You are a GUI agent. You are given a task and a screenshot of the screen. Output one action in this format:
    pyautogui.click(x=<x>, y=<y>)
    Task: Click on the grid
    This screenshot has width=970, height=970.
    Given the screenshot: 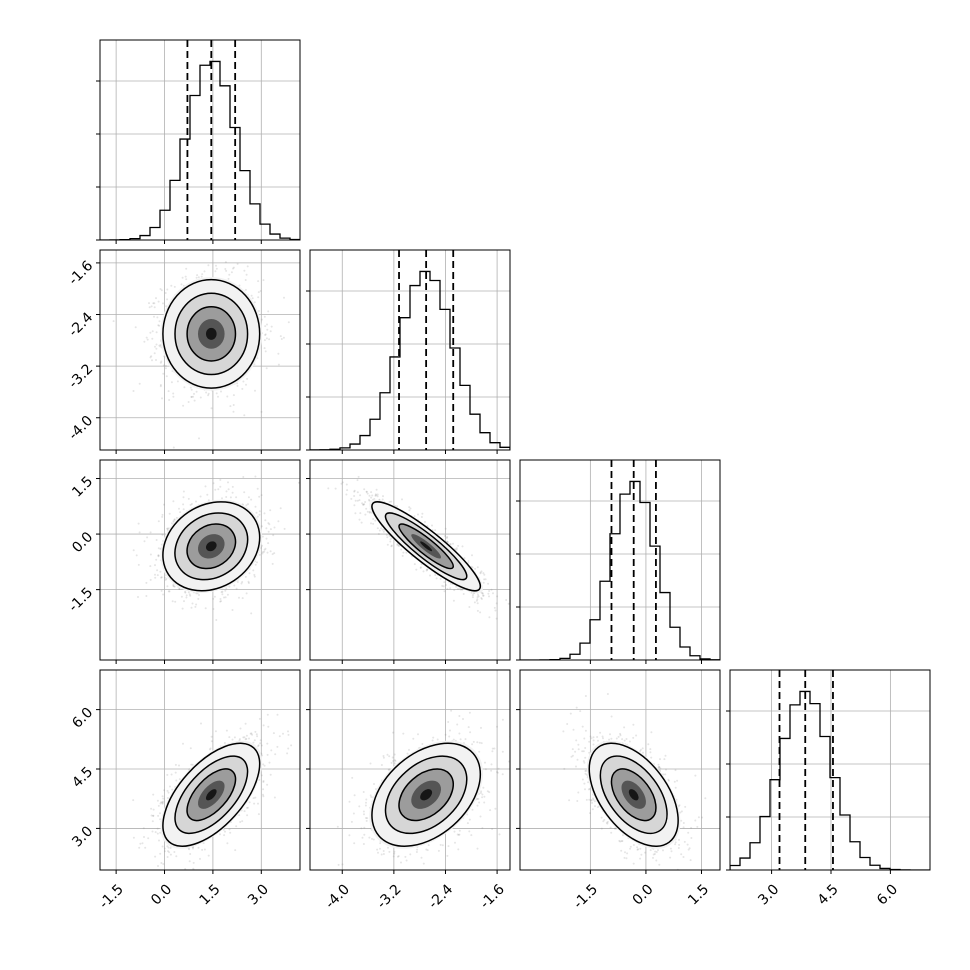 What is the action you would take?
    pyautogui.click(x=620, y=560)
    